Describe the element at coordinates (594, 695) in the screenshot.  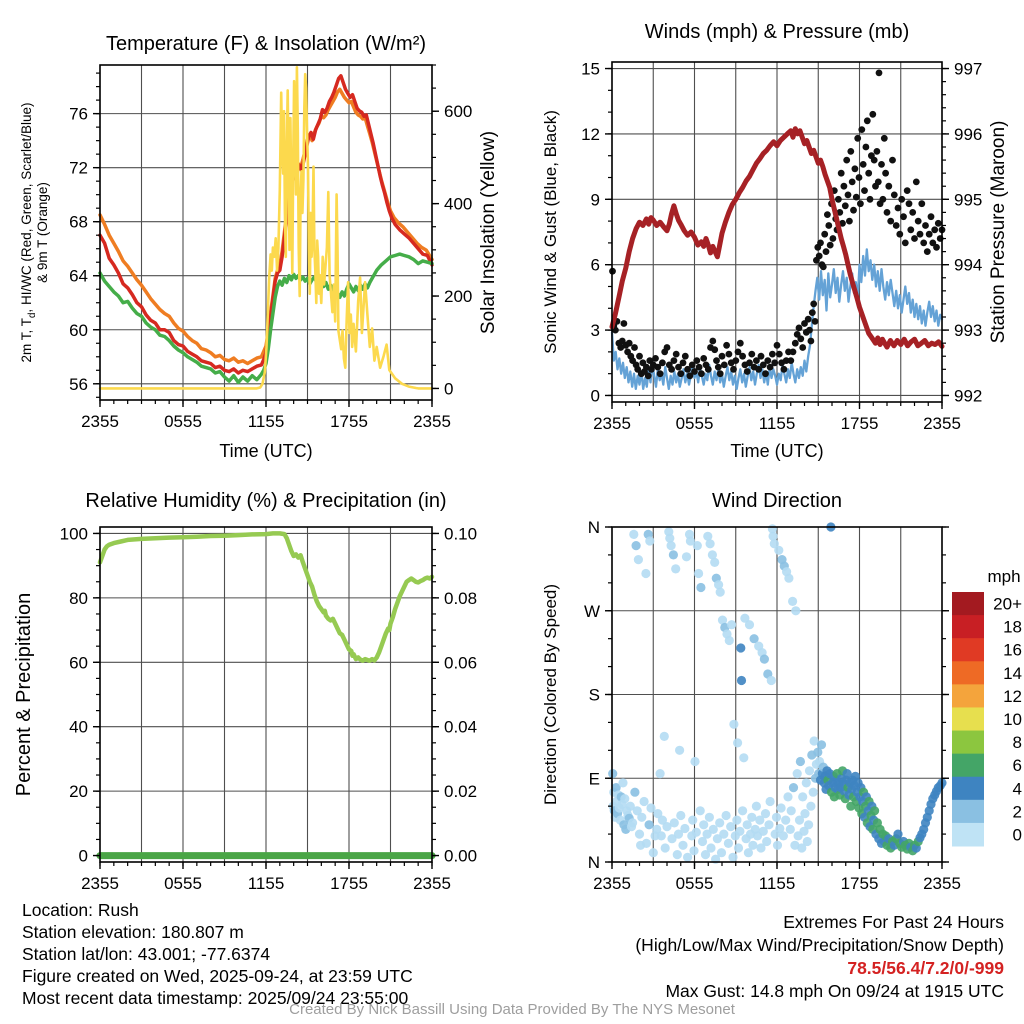
I see `svg-text: S` at that location.